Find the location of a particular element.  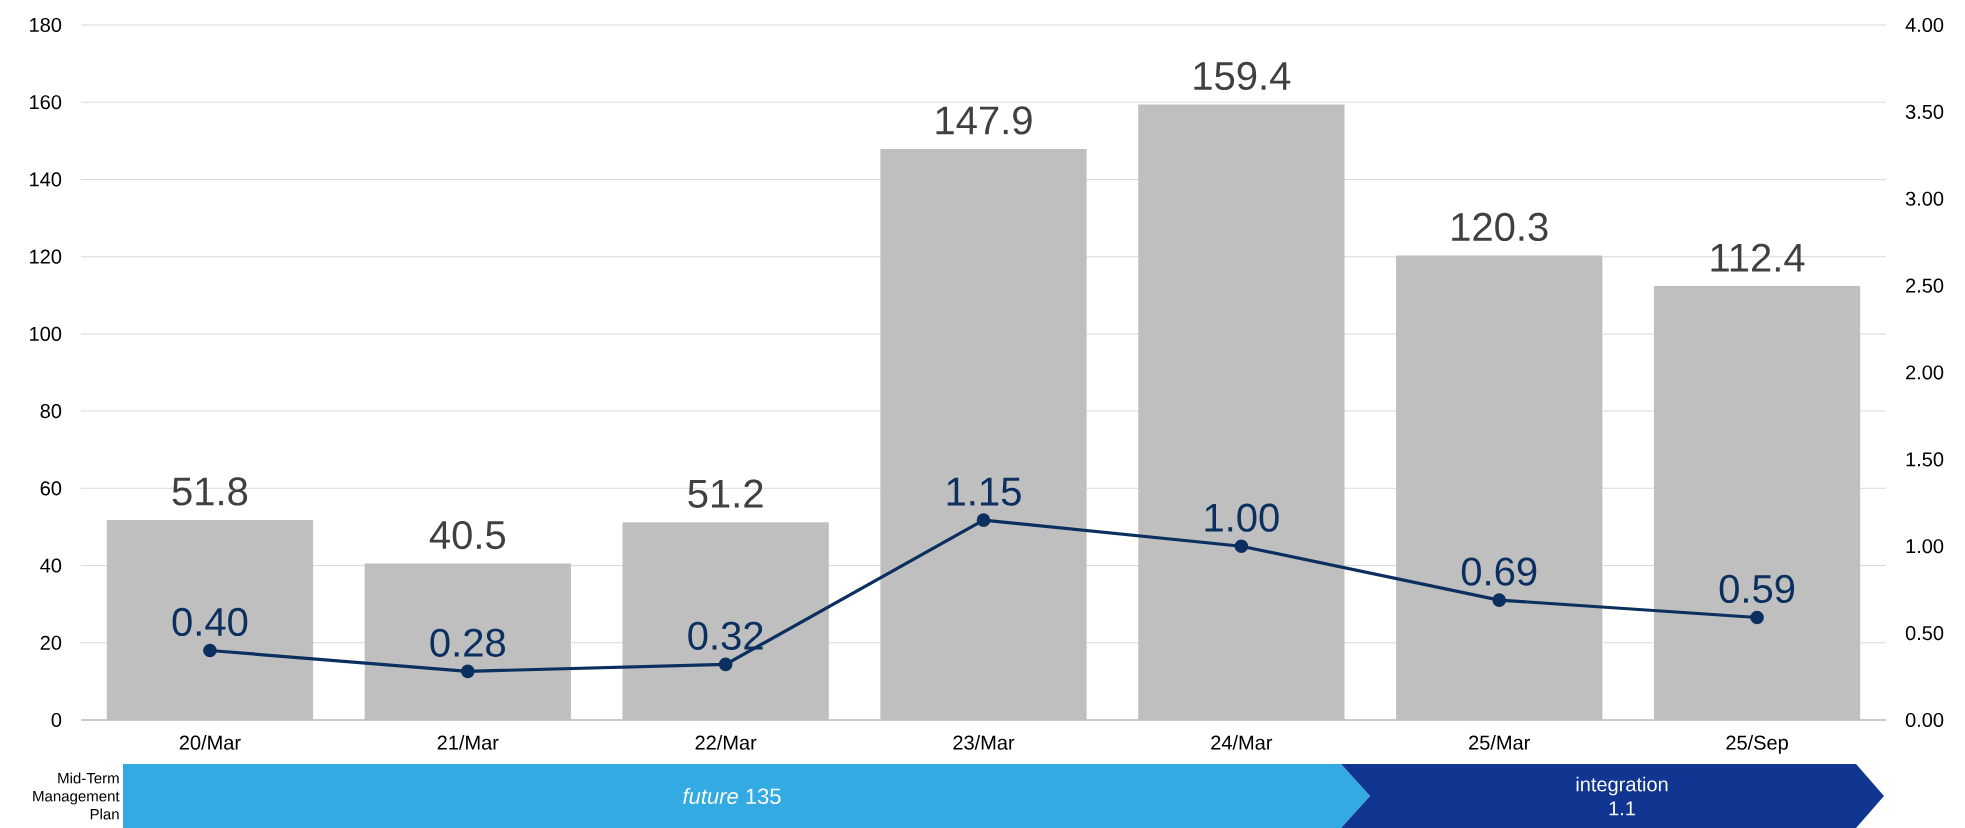

x-tick-label: 25/Sep is located at coordinates (1757, 744).